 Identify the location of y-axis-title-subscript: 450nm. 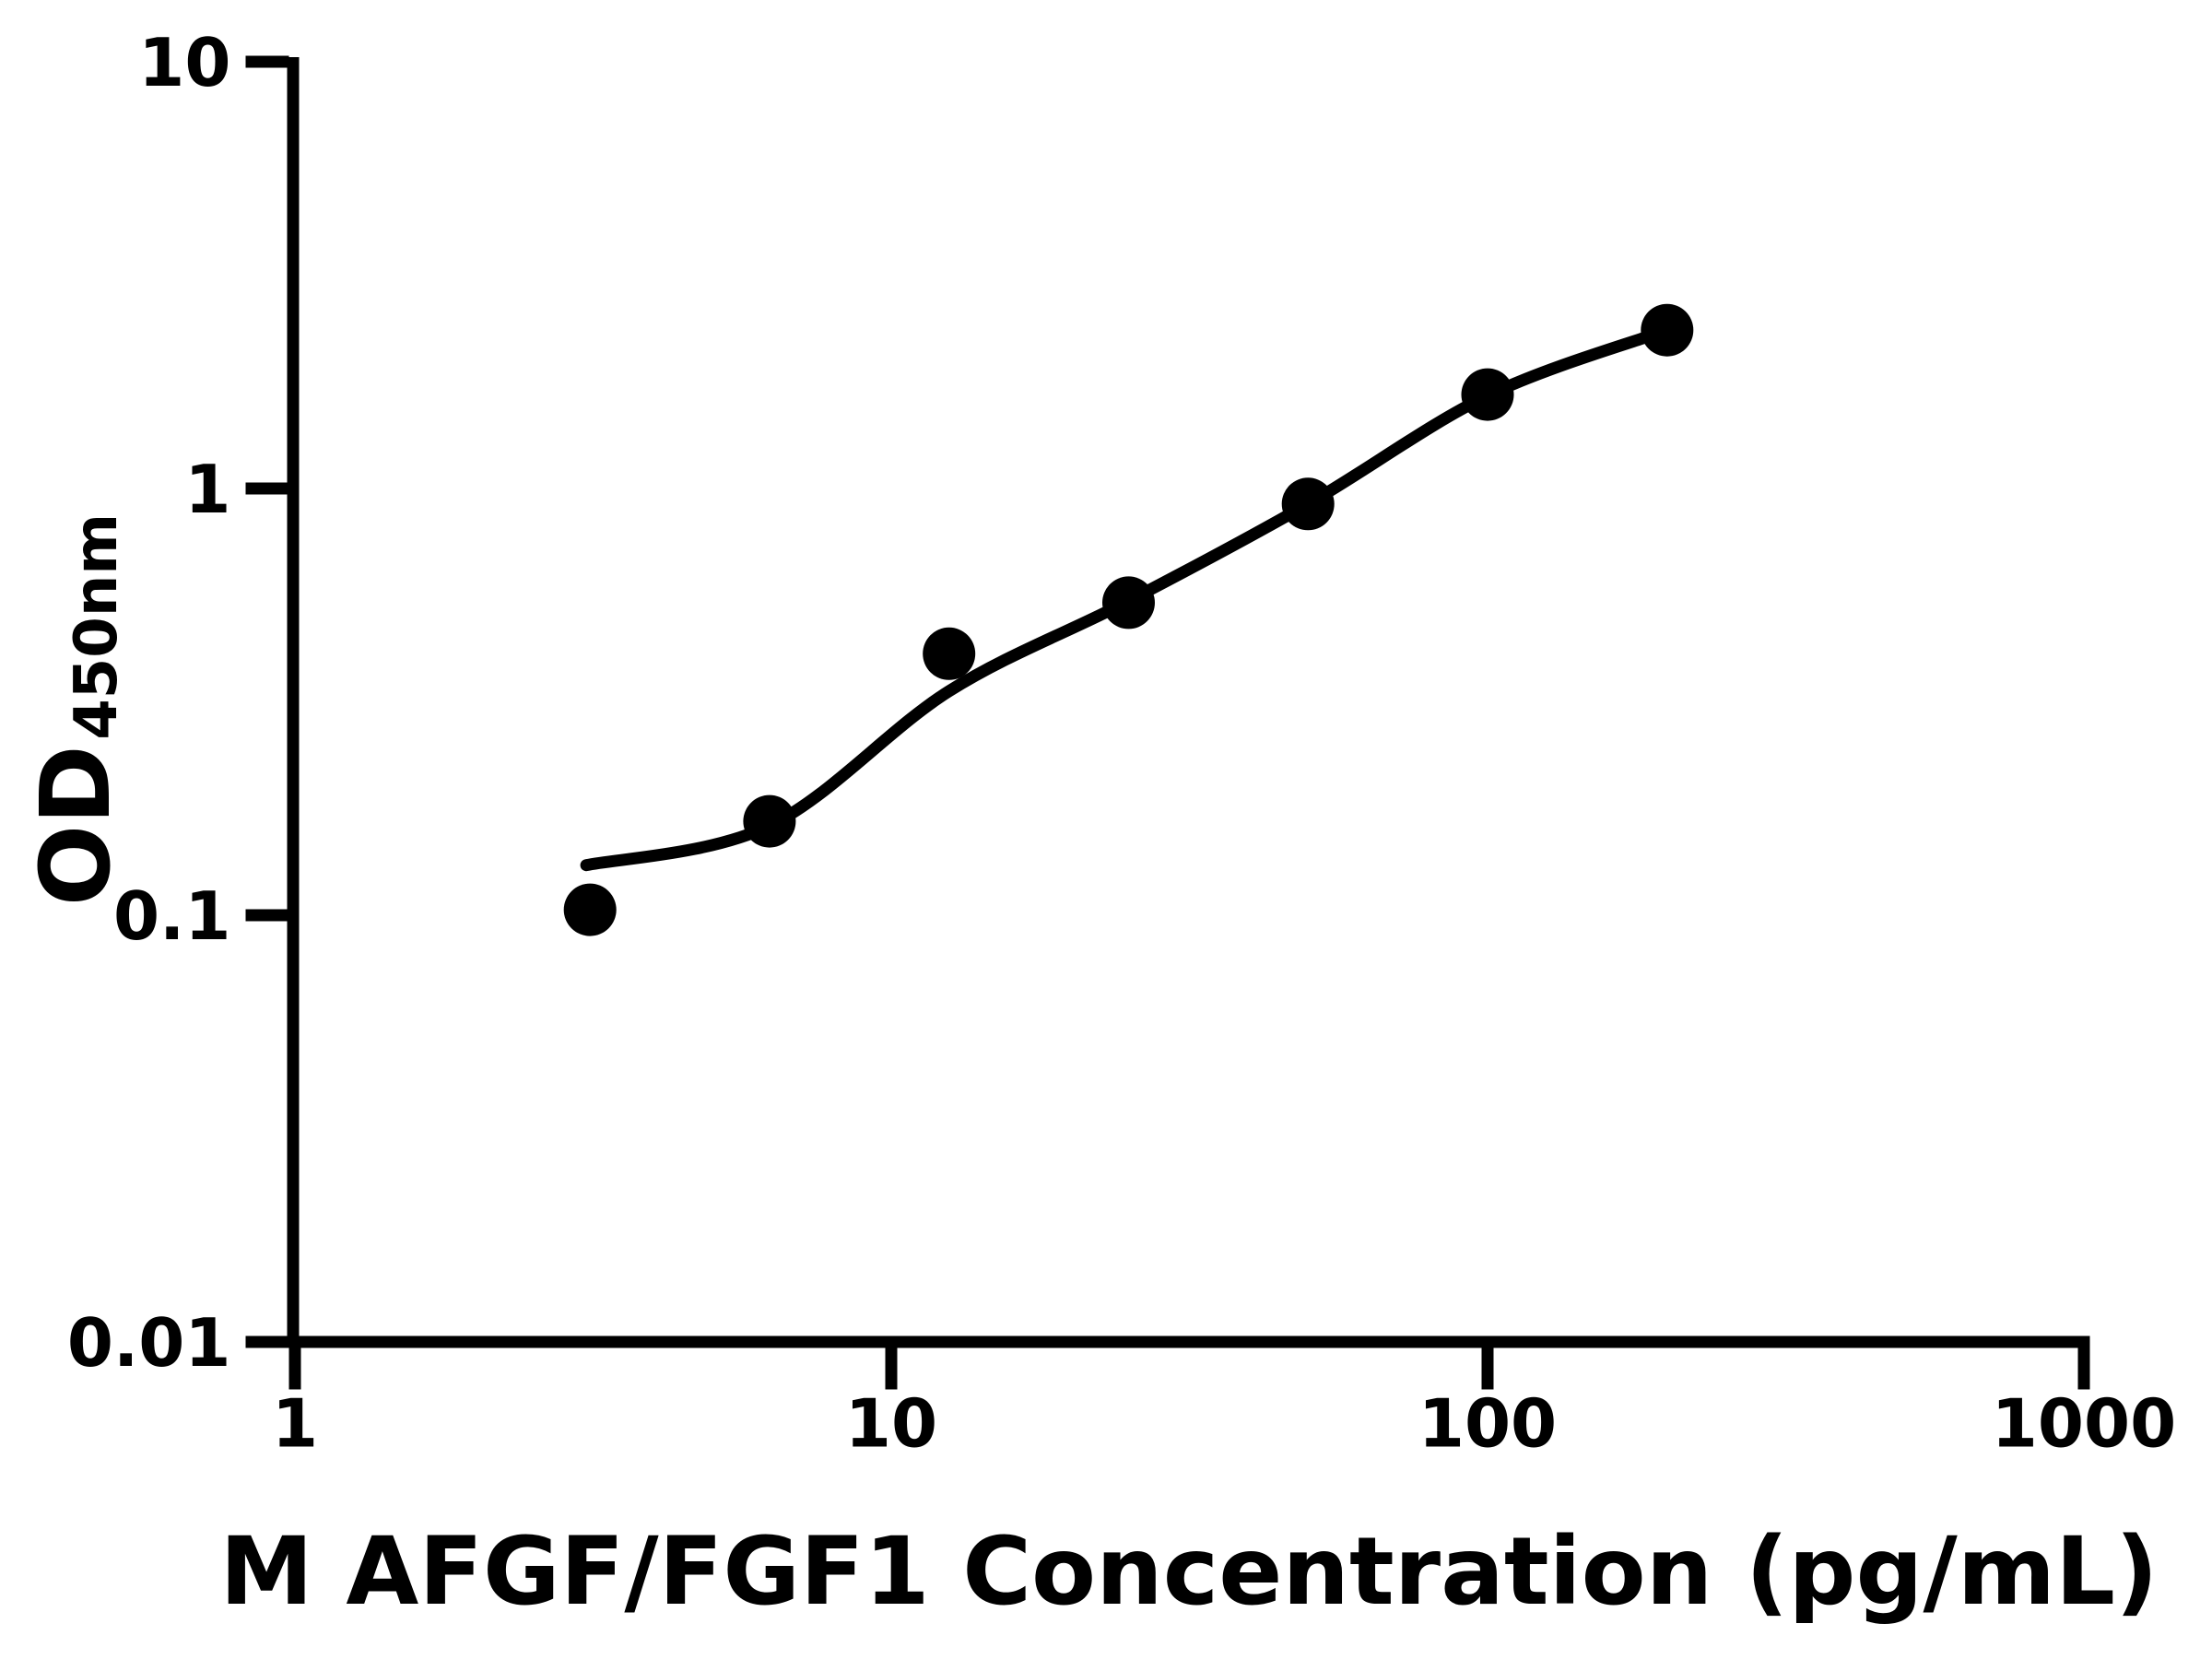
(97, 626).